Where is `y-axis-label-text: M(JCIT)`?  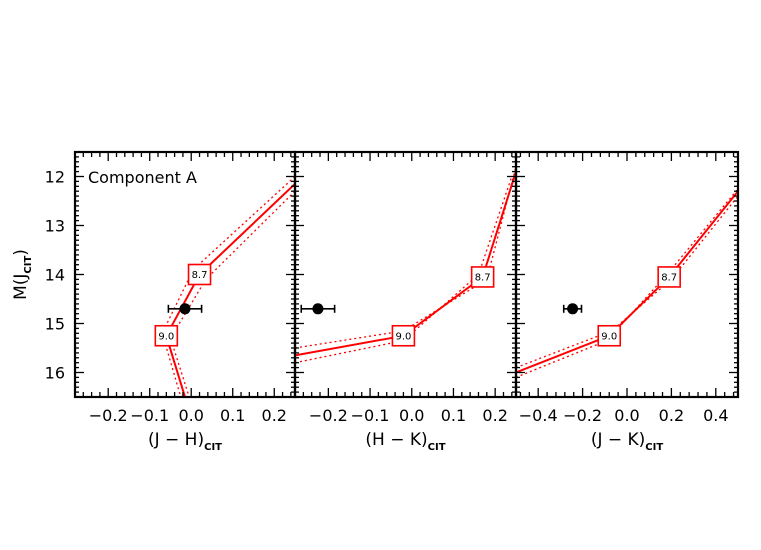
y-axis-label-text: M(JCIT) is located at coordinates (22, 274).